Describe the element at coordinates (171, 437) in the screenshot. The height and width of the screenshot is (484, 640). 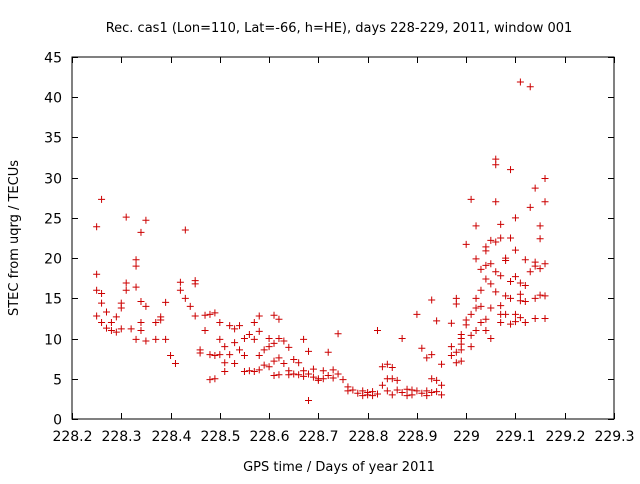
I see `x-tick-label: 228.4` at that location.